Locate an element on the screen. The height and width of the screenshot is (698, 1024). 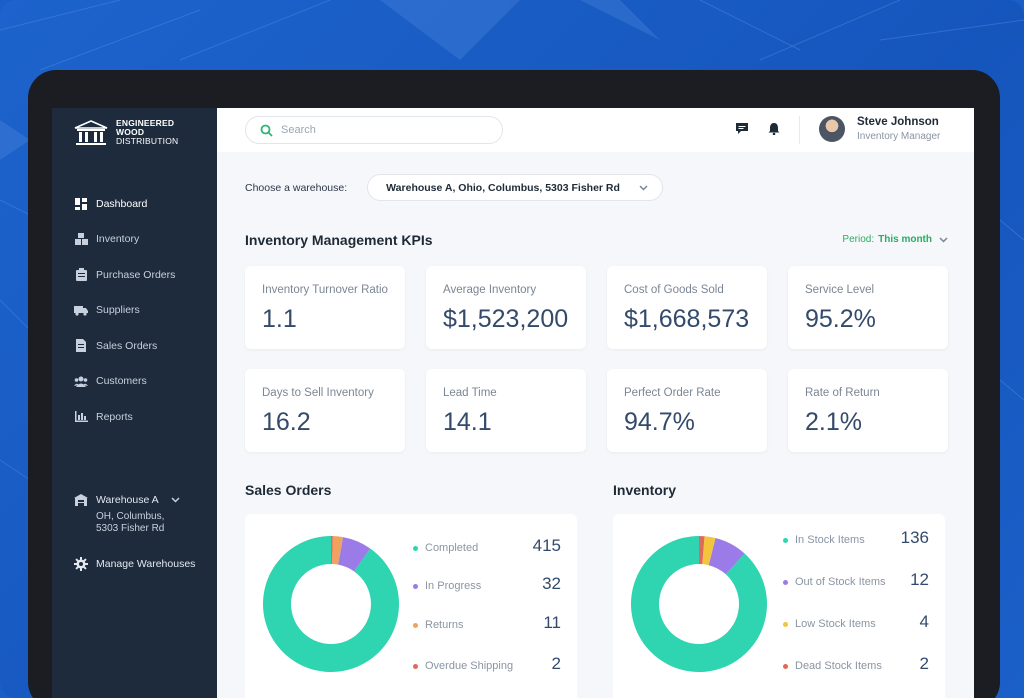
legend-item-out-of-stock: Out of Stock Items is located at coordinates (834, 582).